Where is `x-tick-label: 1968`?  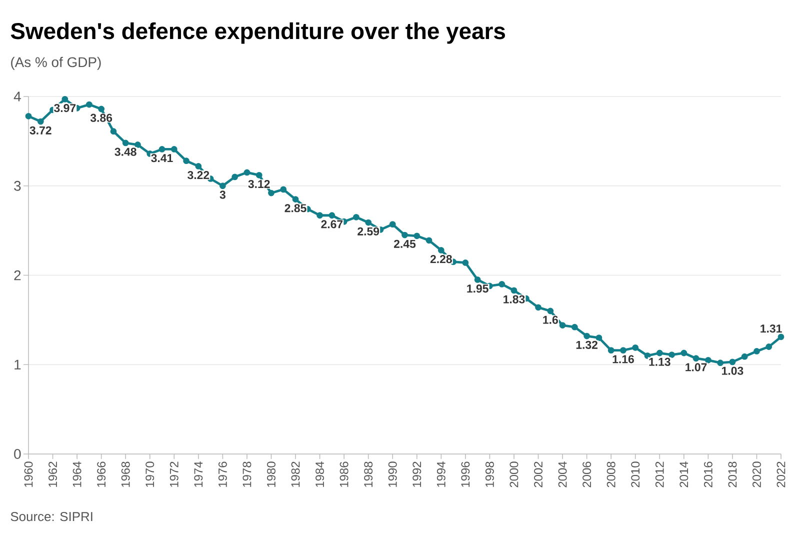 x-tick-label: 1968 is located at coordinates (125, 474).